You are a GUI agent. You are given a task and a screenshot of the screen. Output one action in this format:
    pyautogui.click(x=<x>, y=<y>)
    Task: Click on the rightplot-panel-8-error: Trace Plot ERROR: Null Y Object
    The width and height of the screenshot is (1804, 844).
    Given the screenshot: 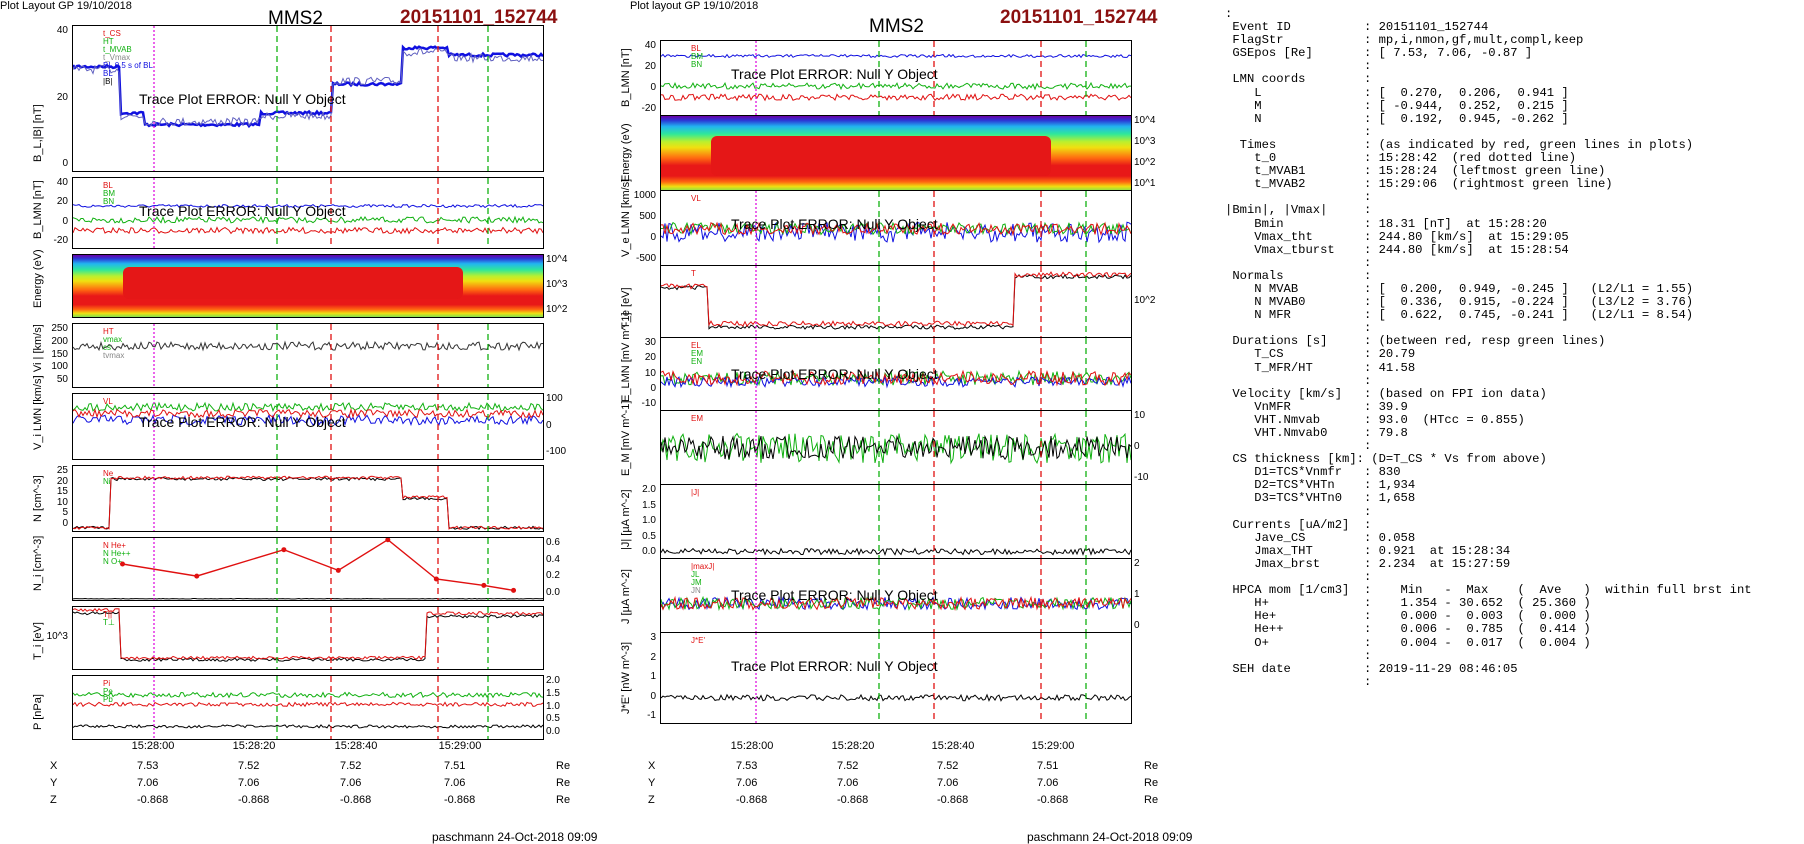 What is the action you would take?
    pyautogui.click(x=834, y=666)
    